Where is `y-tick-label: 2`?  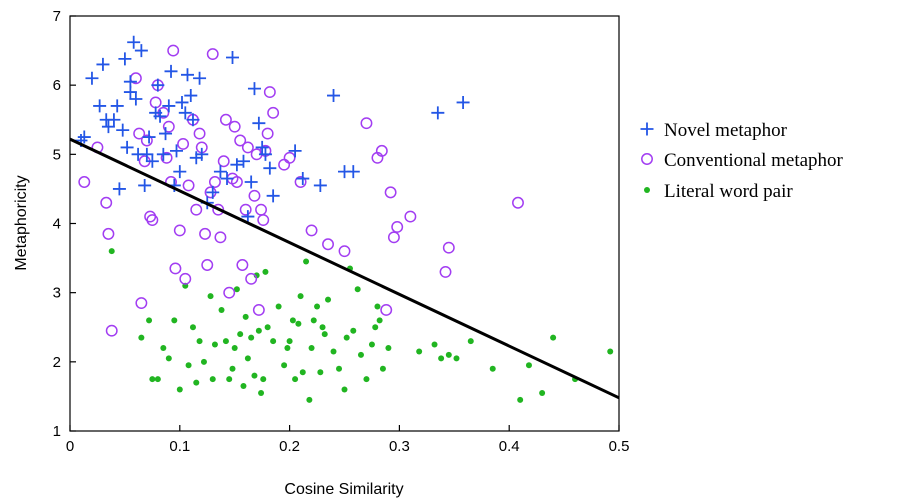
y-tick-label: 2 is located at coordinates (57, 362).